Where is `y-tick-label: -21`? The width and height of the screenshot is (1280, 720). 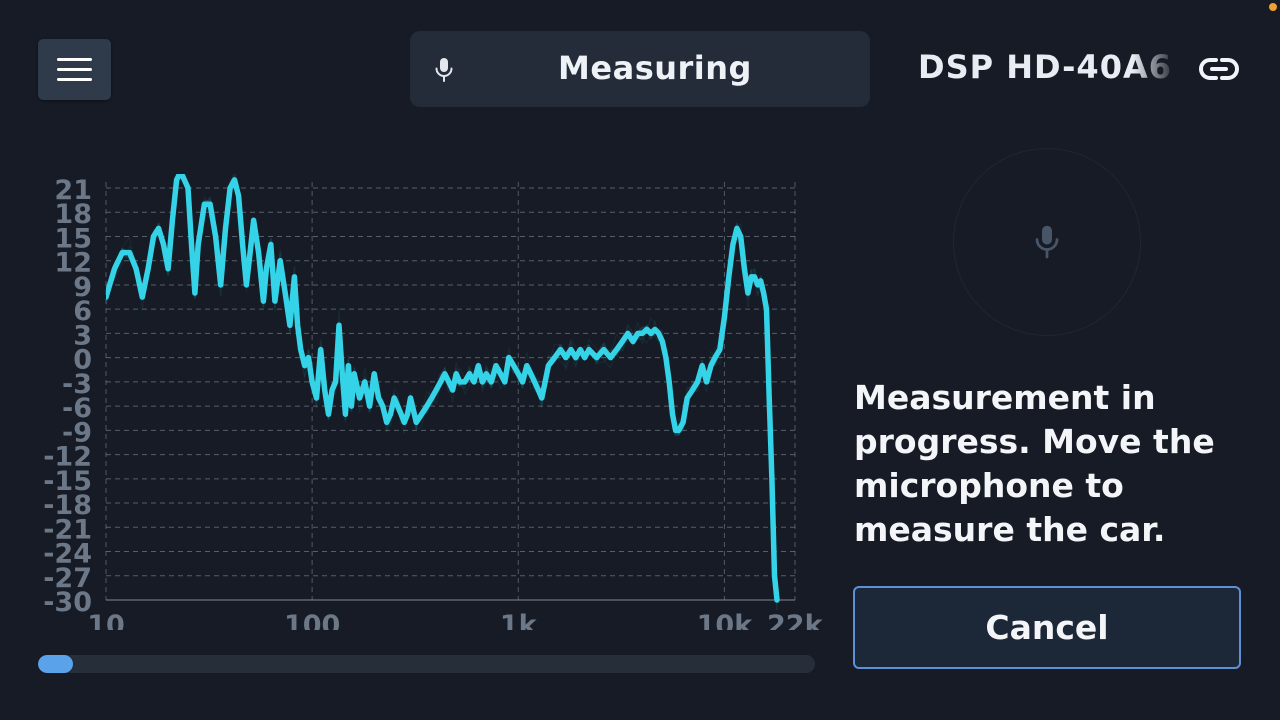 y-tick-label: -21 is located at coordinates (67, 529).